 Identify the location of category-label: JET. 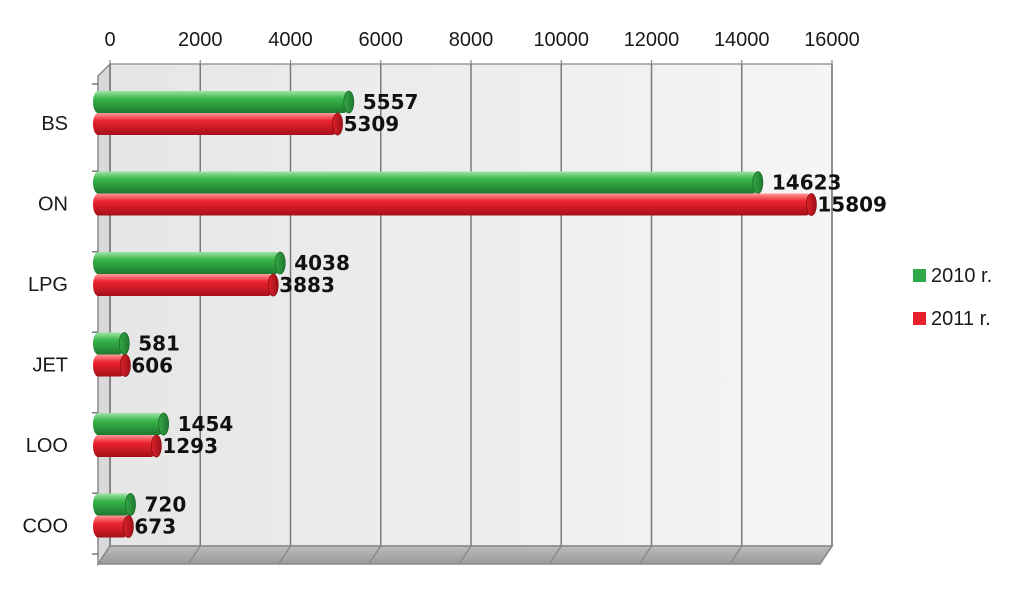
(50, 366).